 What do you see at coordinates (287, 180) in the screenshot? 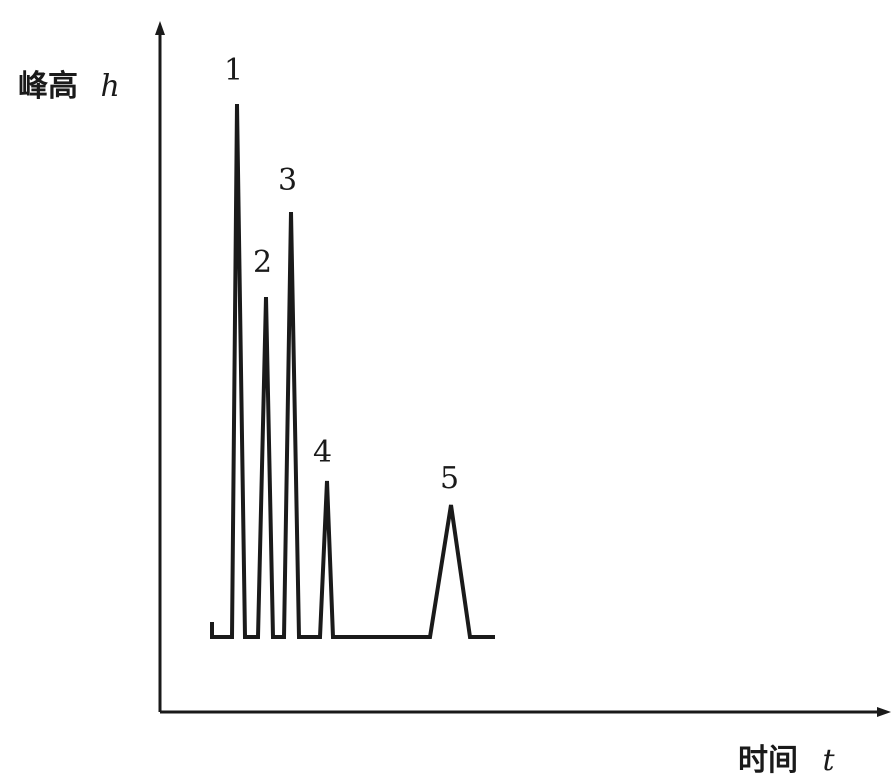
I see `peak-label-3: 3` at bounding box center [287, 180].